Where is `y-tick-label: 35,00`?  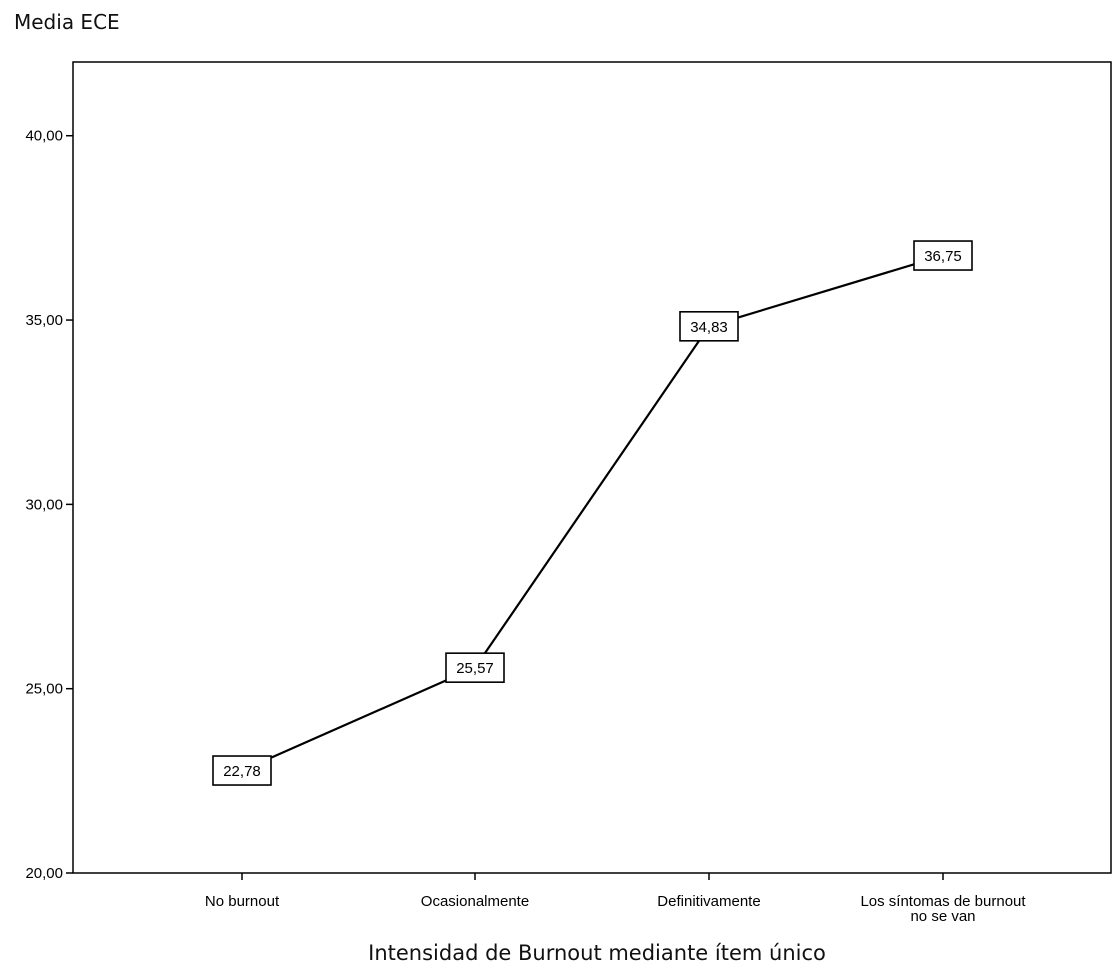 y-tick-label: 35,00 is located at coordinates (44, 320).